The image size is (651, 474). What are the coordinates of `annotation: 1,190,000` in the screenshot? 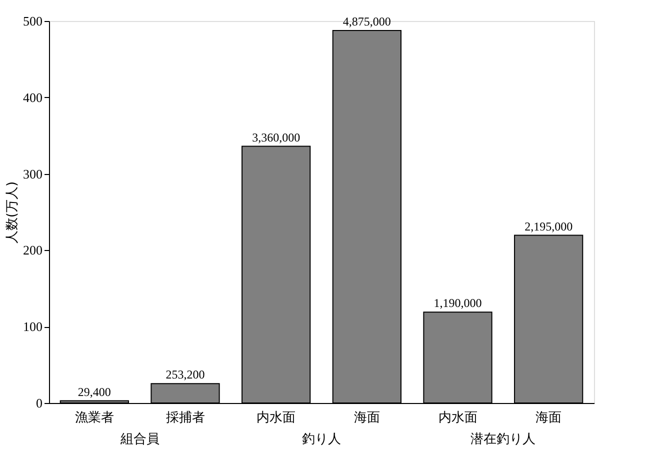 It's located at (458, 303).